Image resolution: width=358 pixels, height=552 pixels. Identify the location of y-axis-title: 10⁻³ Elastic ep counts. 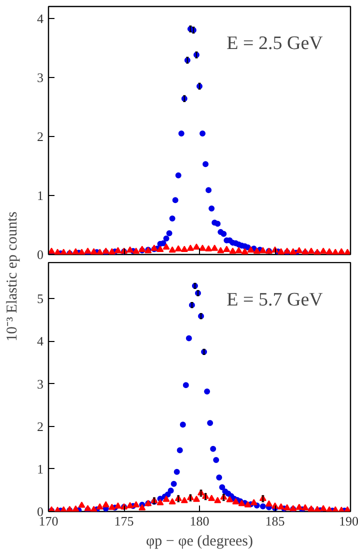
(12, 276).